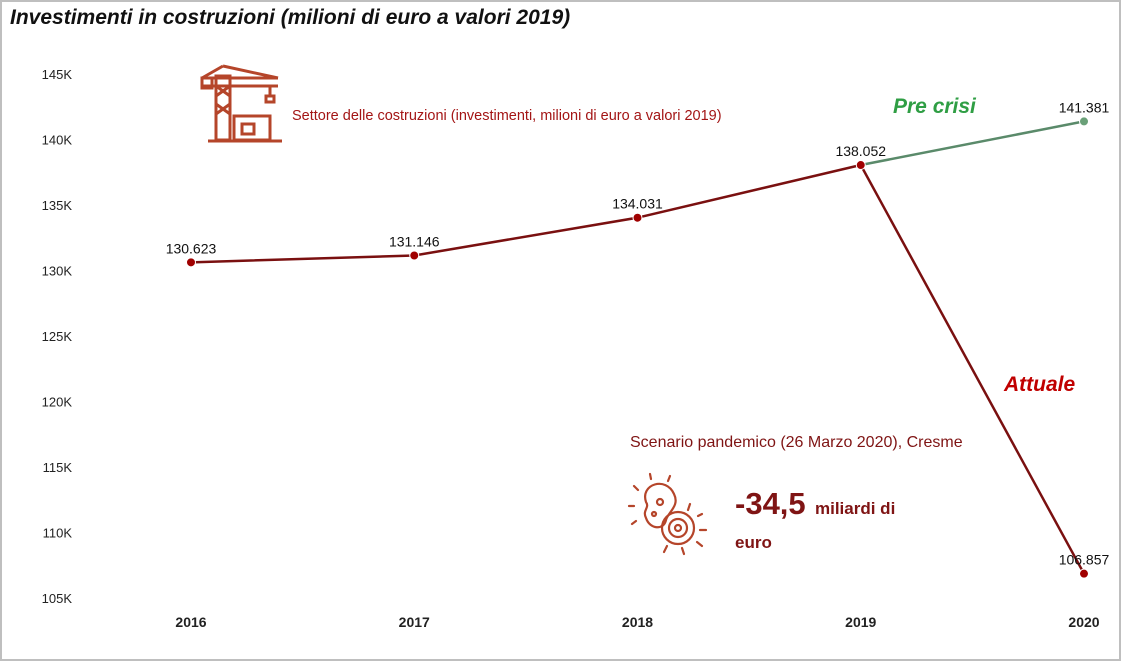  Describe the element at coordinates (414, 241) in the screenshot. I see `data-label: 131.146` at that location.